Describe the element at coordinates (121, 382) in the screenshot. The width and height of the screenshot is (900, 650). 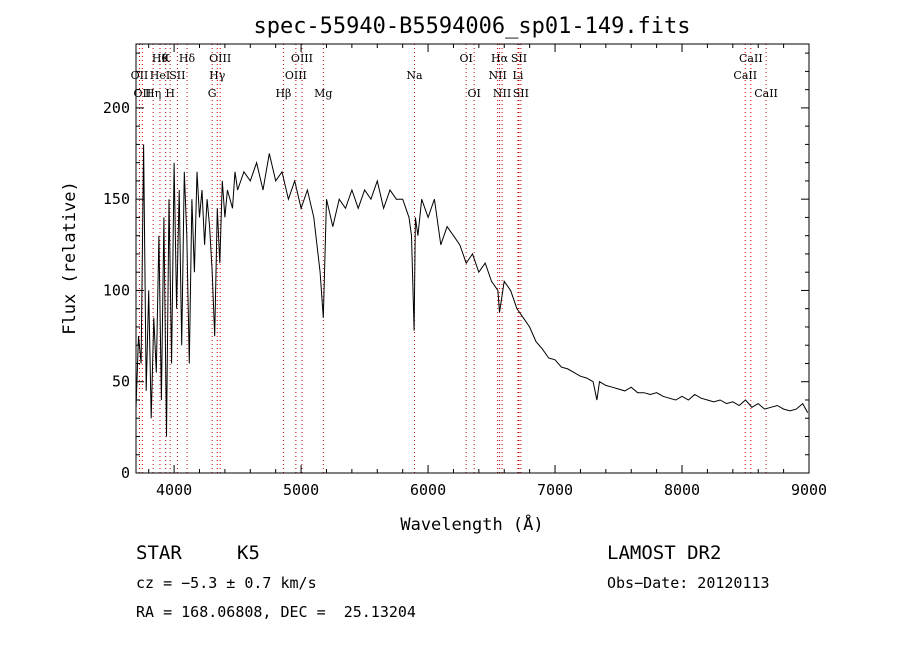
I see `y-tick-label: 50` at that location.